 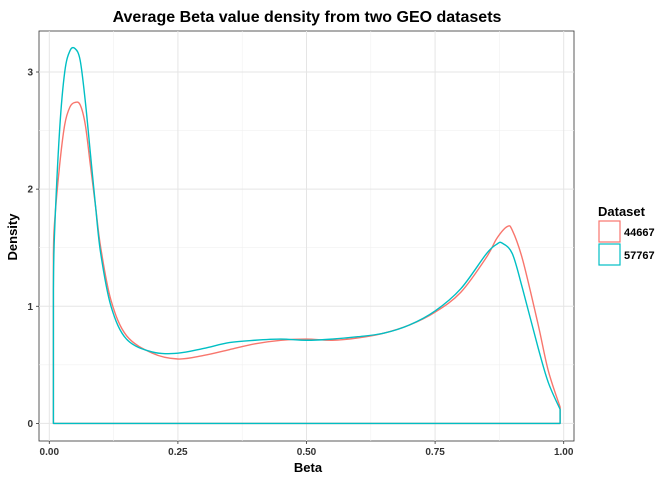 What do you see at coordinates (307, 452) in the screenshot?
I see `x-tick-label: 0.50` at bounding box center [307, 452].